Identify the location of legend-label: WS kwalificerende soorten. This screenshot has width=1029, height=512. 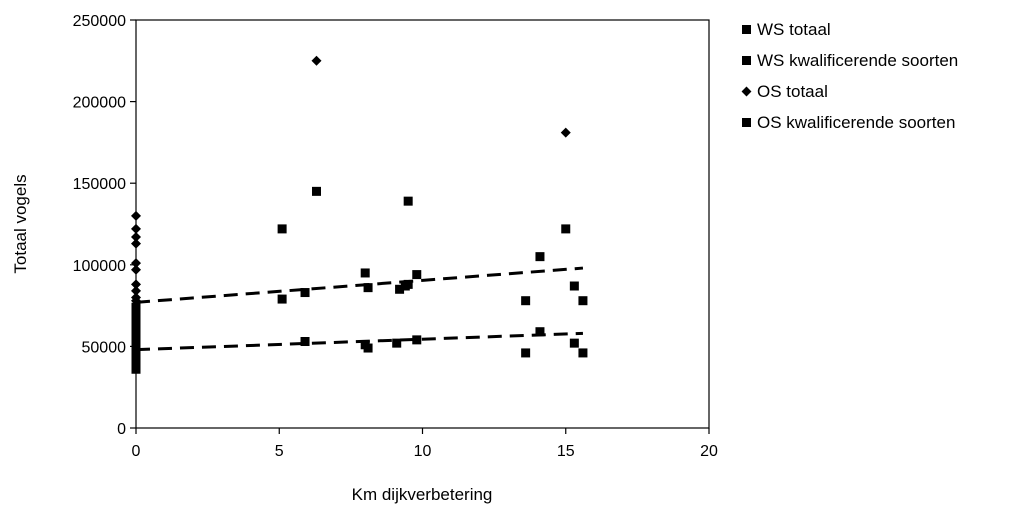
(858, 60).